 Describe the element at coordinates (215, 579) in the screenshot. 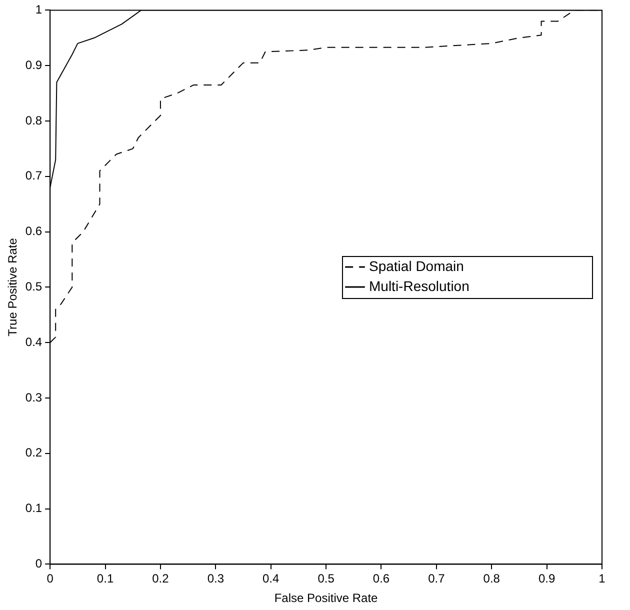

I see `x-tick-label: 0.3` at that location.